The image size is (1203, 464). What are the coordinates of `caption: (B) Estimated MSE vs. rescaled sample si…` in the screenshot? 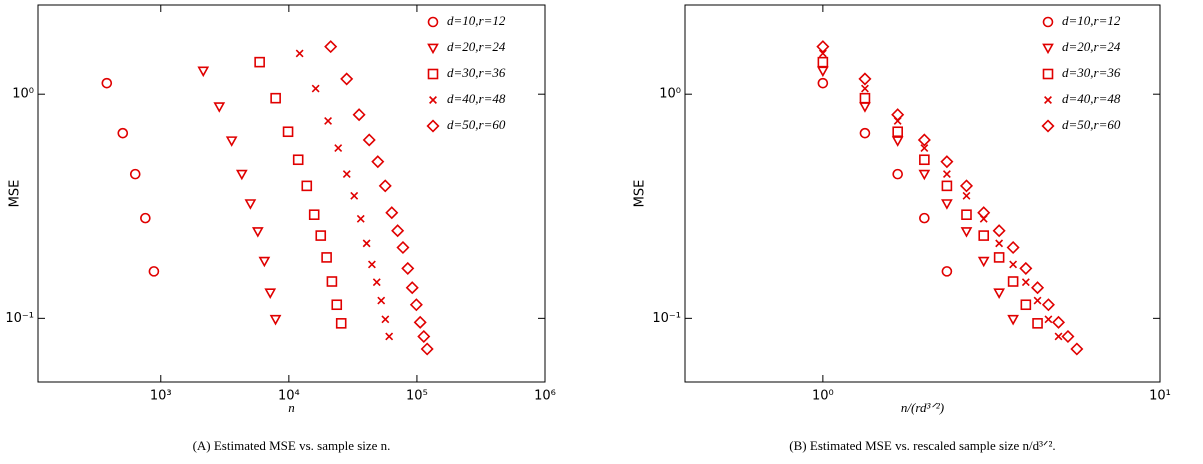 It's located at (922, 445).